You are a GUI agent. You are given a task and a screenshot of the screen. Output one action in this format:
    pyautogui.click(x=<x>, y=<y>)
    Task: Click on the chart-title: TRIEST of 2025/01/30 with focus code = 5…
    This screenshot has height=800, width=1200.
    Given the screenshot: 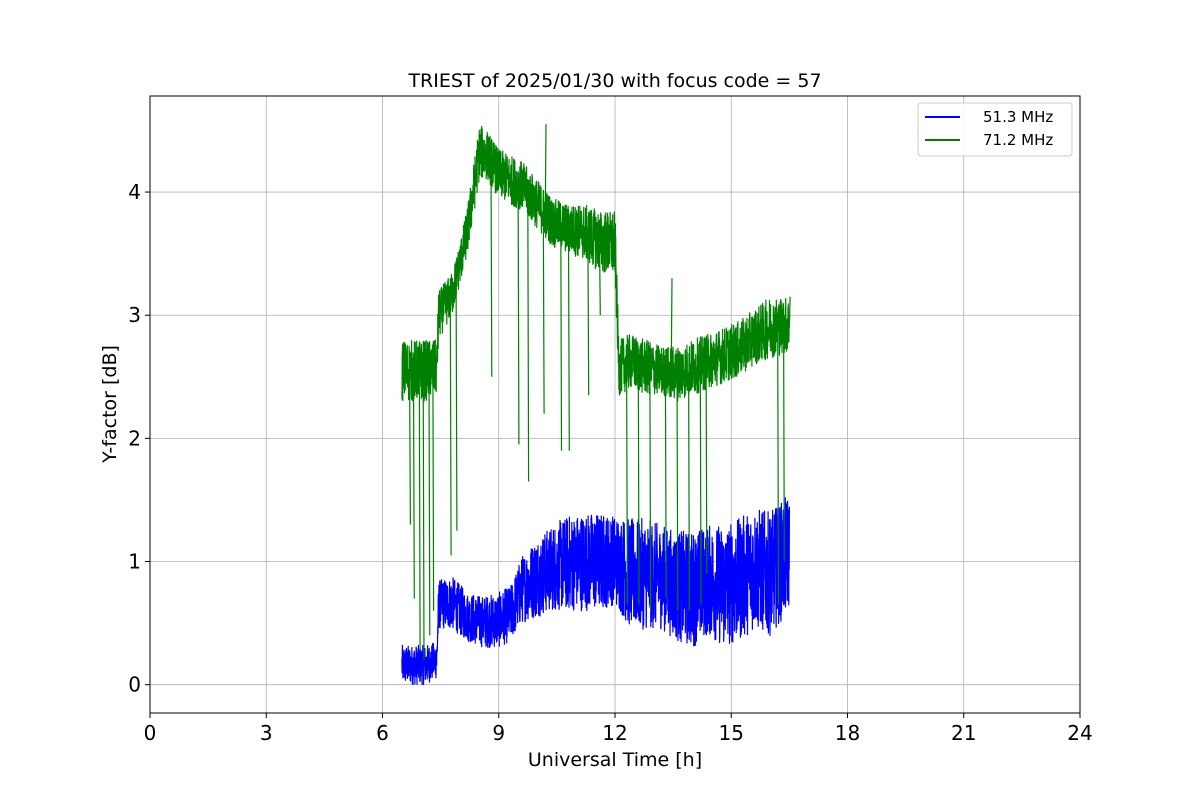 What is the action you would take?
    pyautogui.click(x=614, y=81)
    